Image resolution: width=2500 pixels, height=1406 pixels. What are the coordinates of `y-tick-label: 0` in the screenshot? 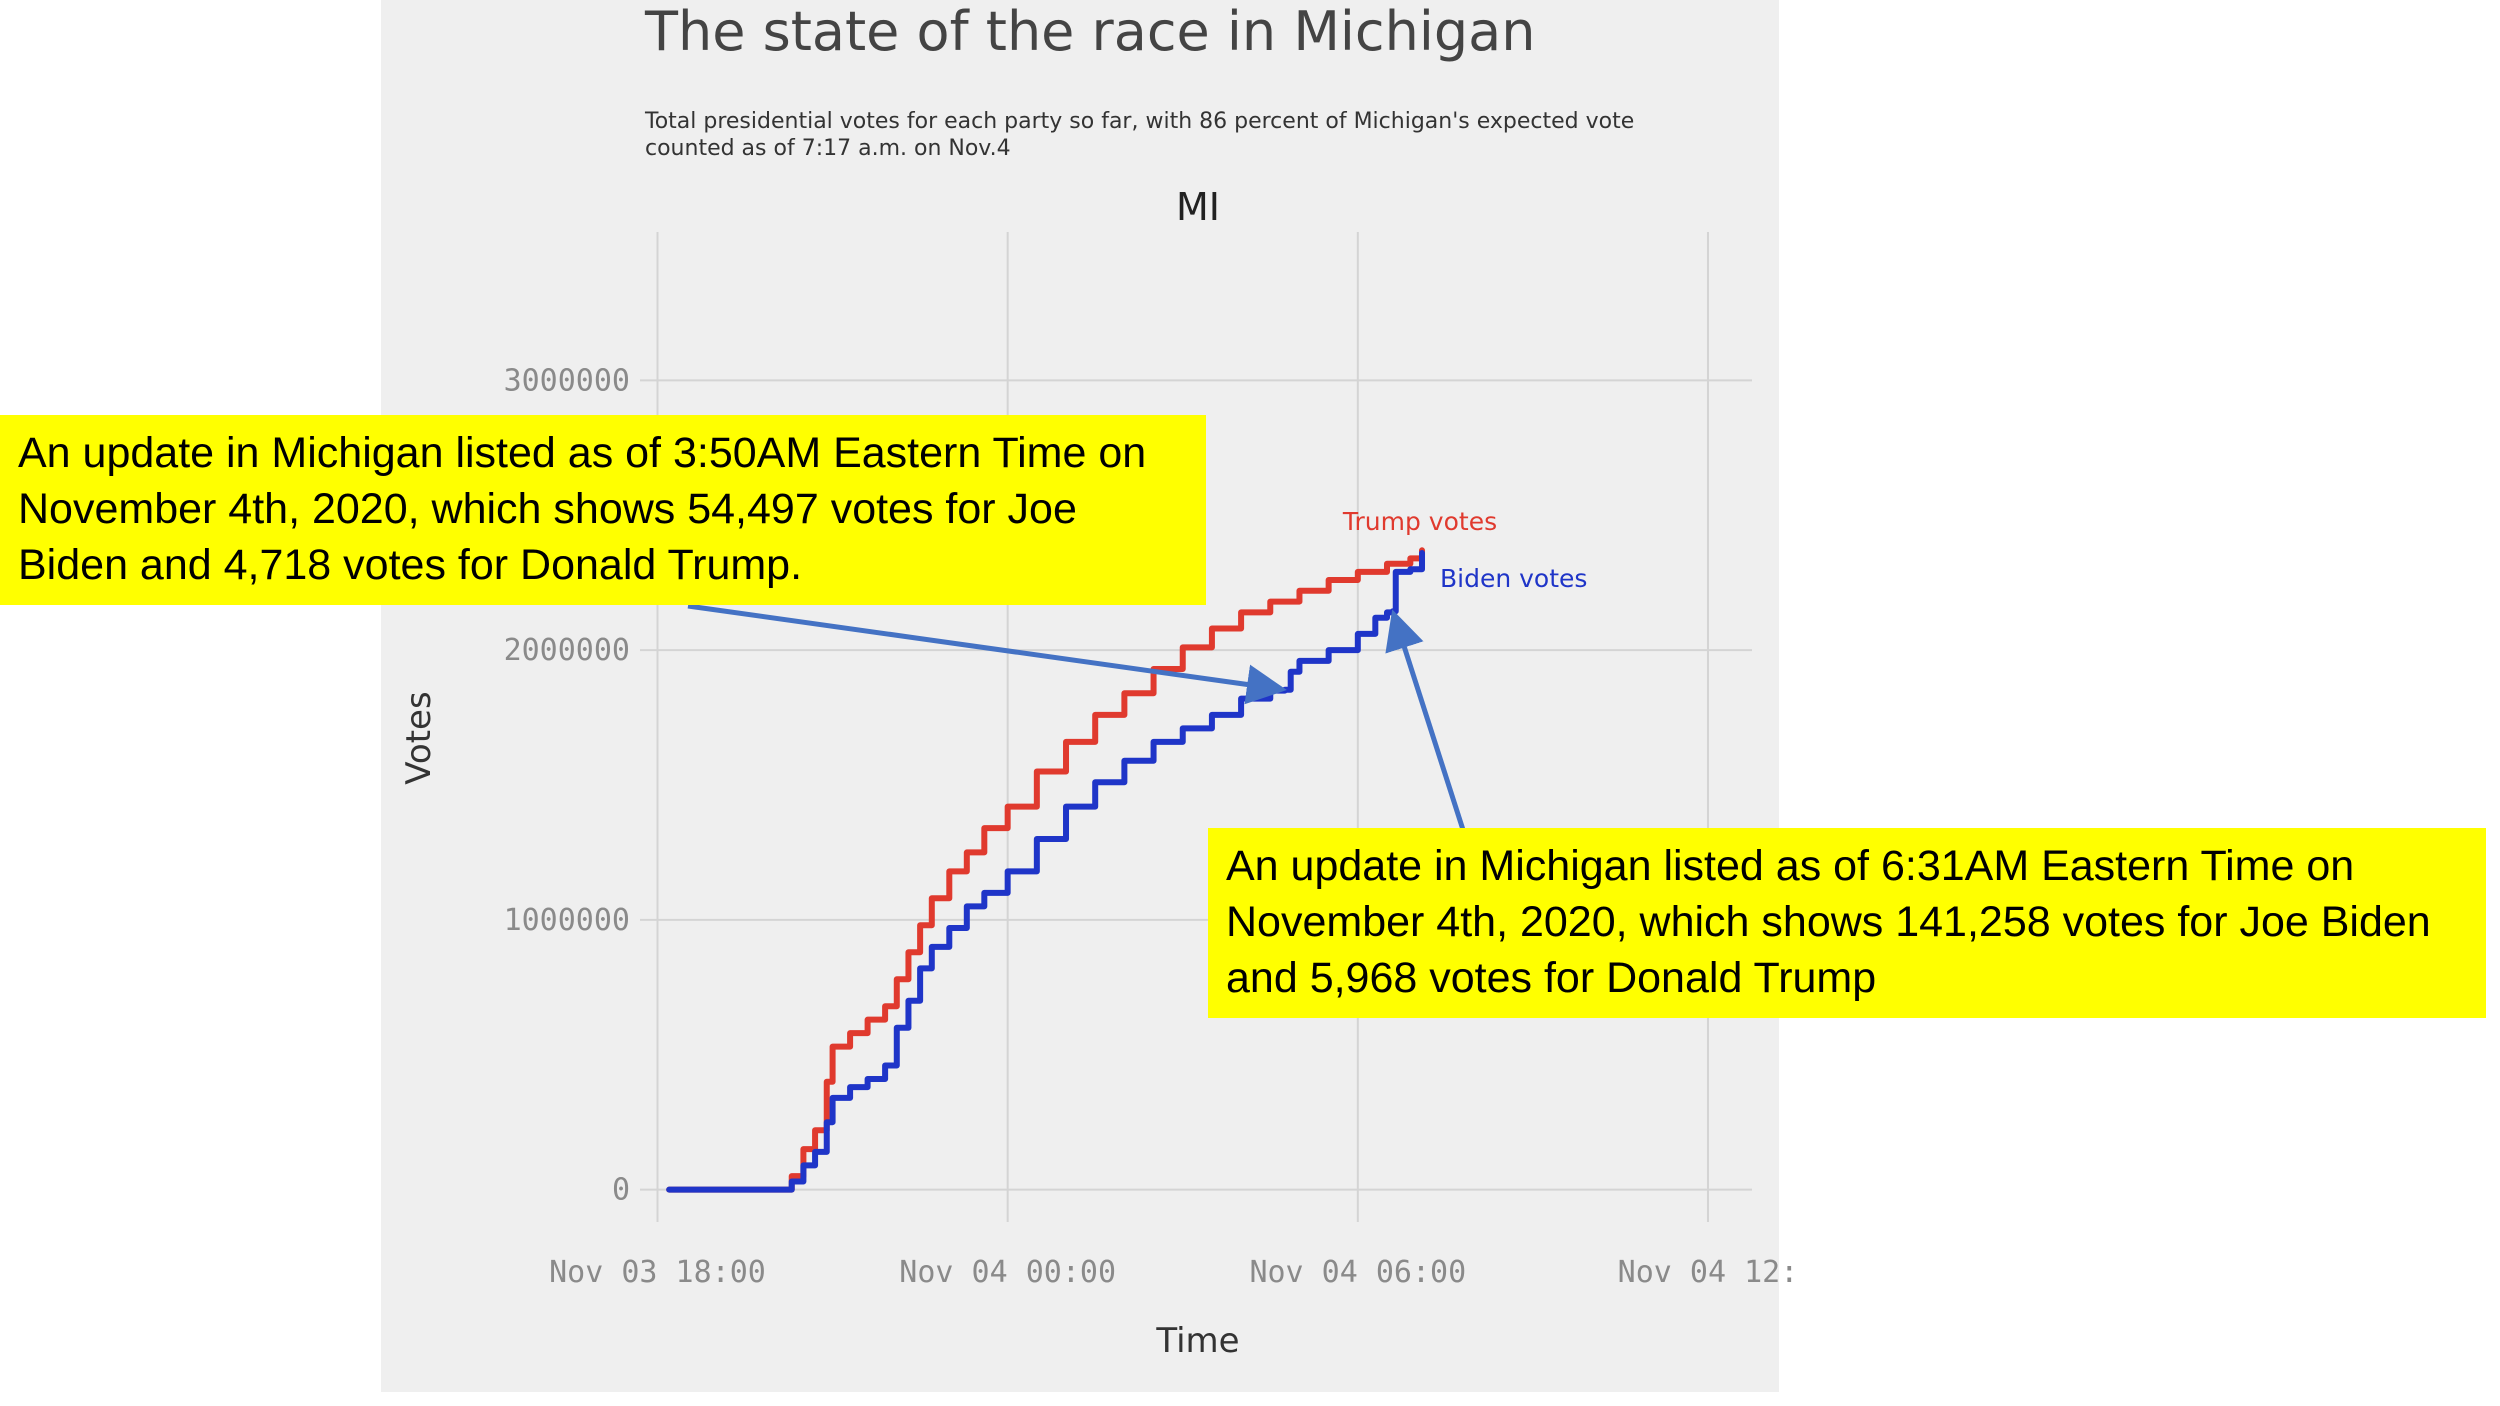 It's located at (621, 1190).